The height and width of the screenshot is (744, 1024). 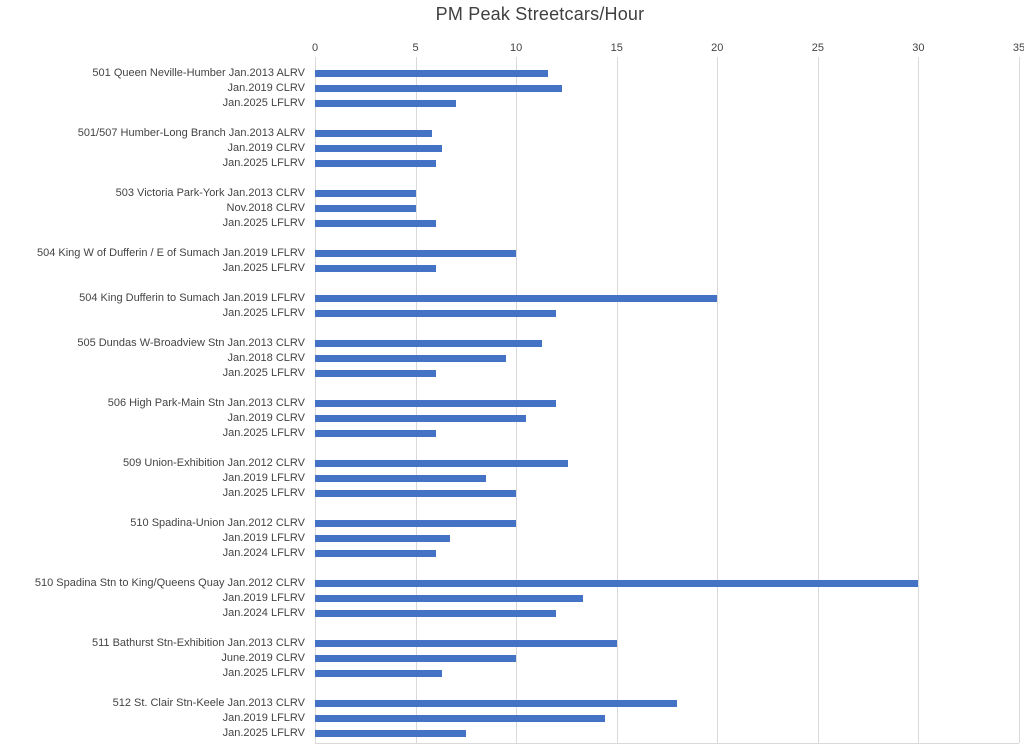 I want to click on category-label: 501 Queen Neville-Humber Jan.2013 ALRV, so click(x=198, y=73).